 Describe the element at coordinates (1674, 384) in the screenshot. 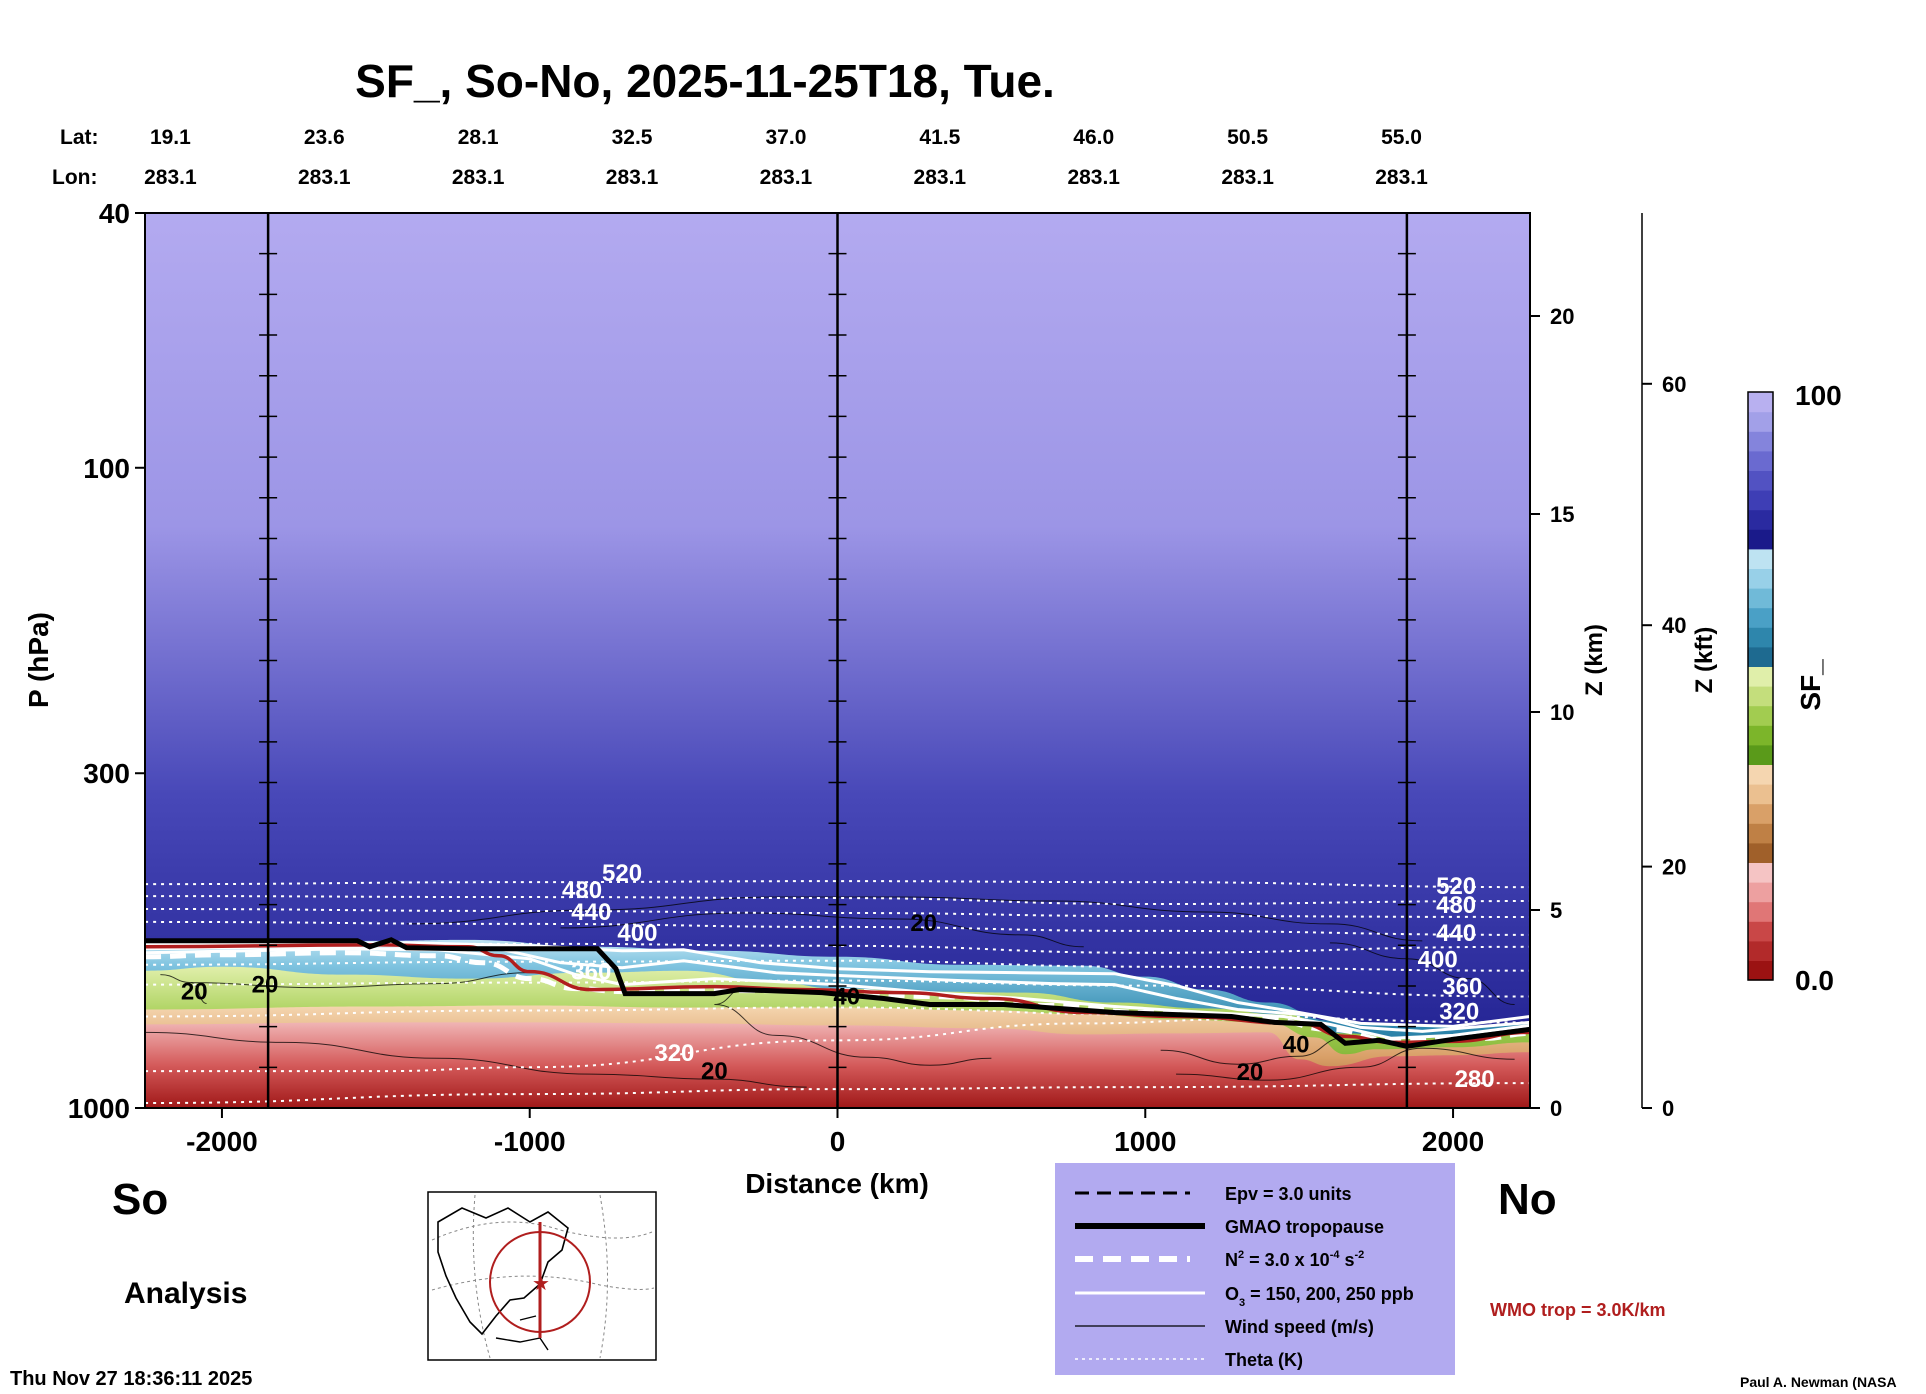

I see `zkft-tick-label-3: 60` at that location.